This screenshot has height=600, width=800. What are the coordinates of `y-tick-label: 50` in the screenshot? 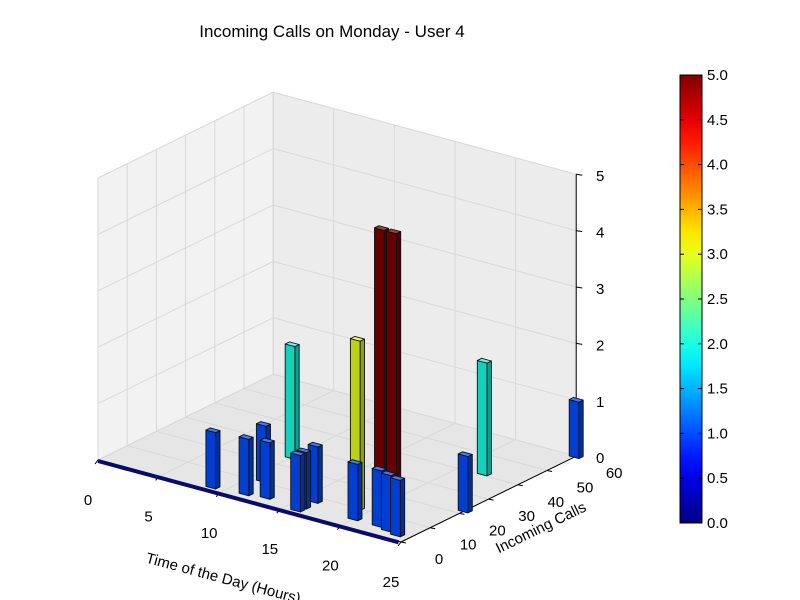 It's located at (585, 488).